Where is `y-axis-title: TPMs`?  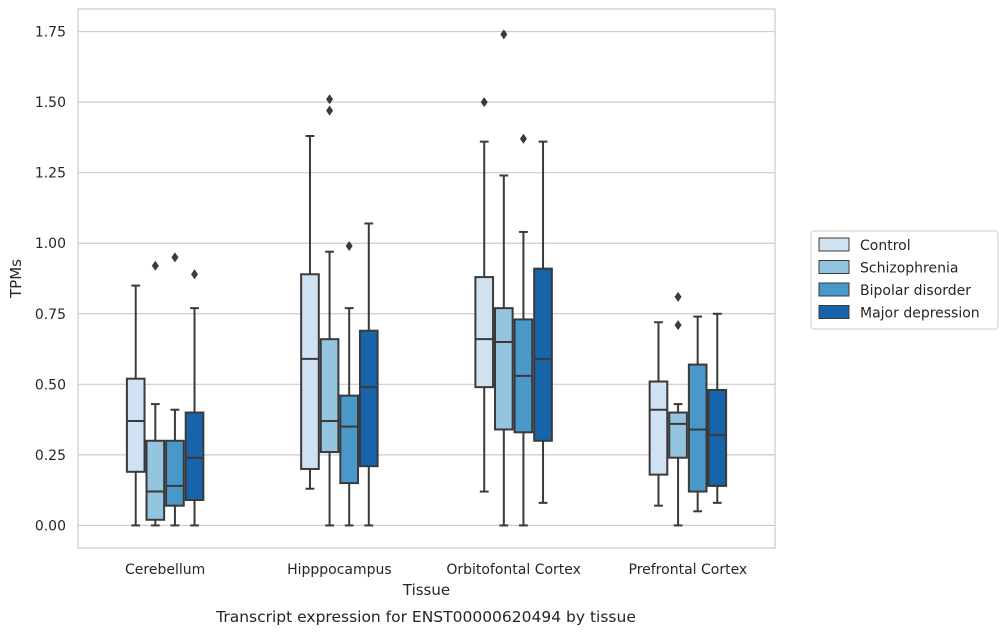
y-axis-title: TPMs is located at coordinates (16, 279).